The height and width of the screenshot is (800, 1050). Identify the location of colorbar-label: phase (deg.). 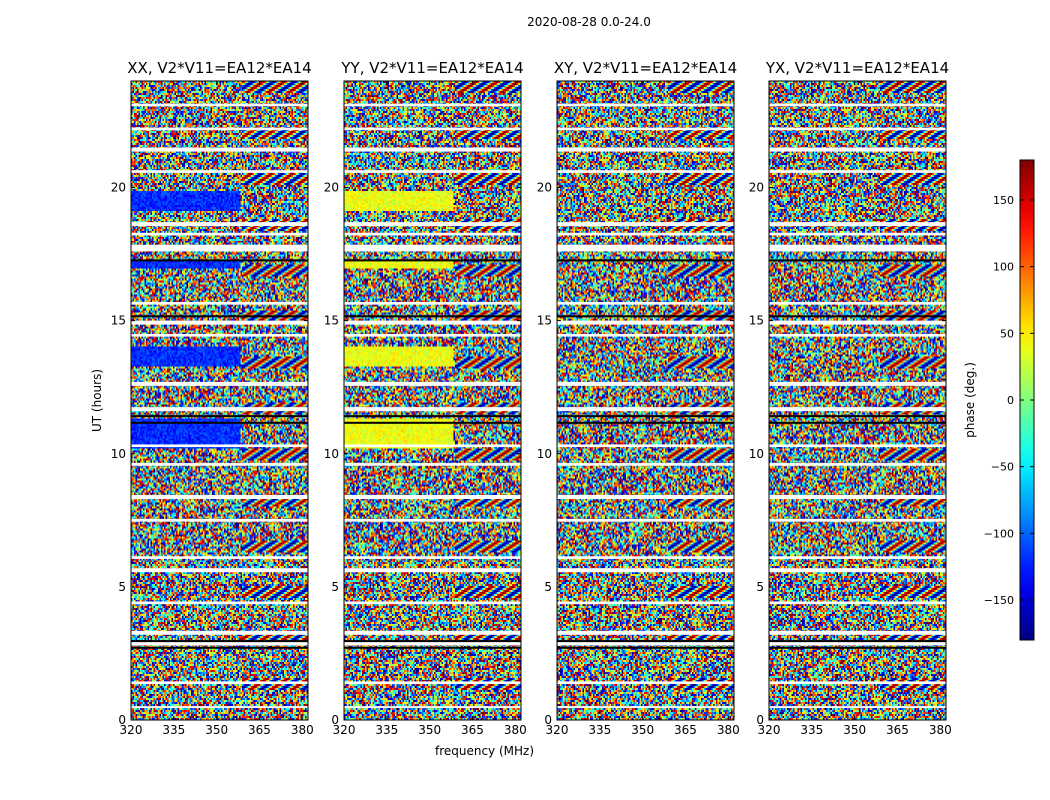
(970, 400).